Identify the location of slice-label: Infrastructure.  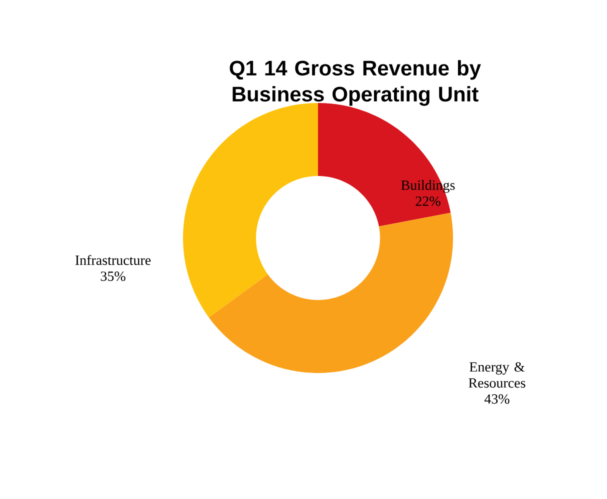
(113, 259).